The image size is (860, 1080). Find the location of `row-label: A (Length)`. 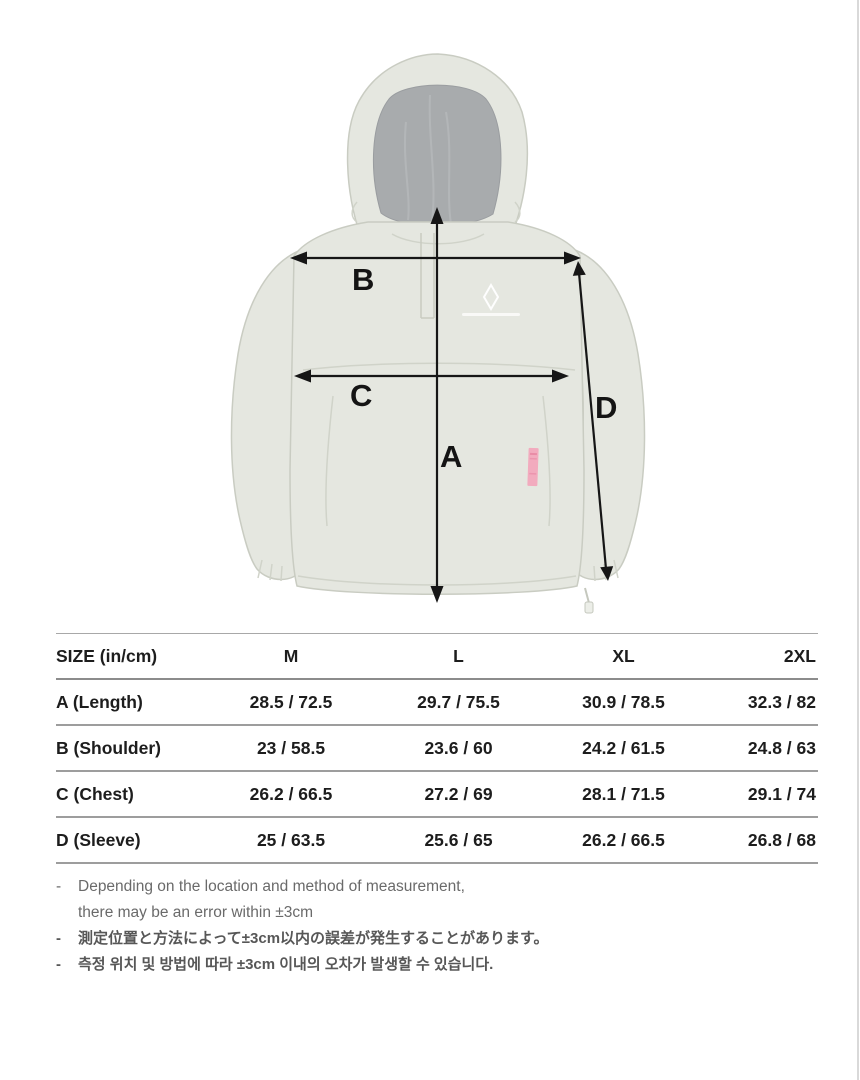

row-label: A (Length) is located at coordinates (99, 701).